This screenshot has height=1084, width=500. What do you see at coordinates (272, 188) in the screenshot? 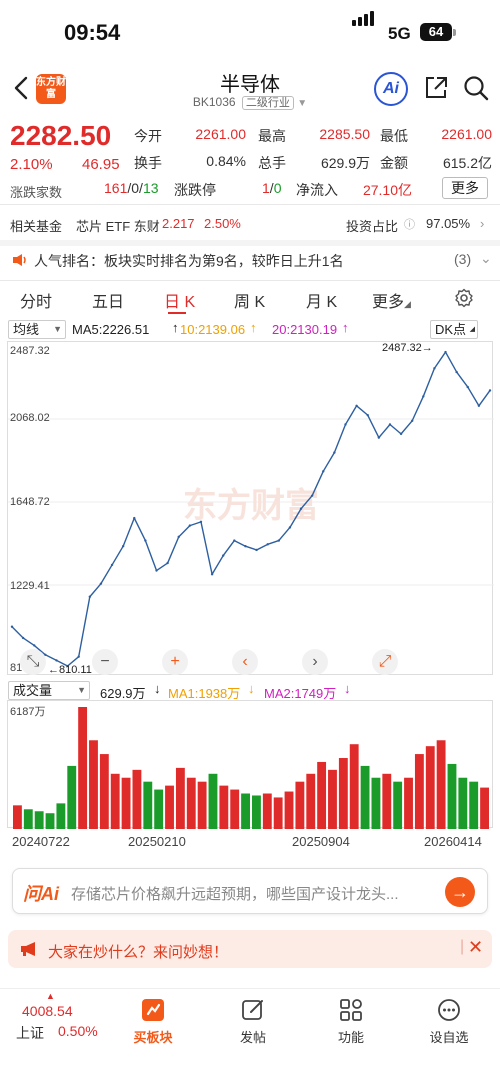
I see `limit-counts: 1/0` at bounding box center [272, 188].